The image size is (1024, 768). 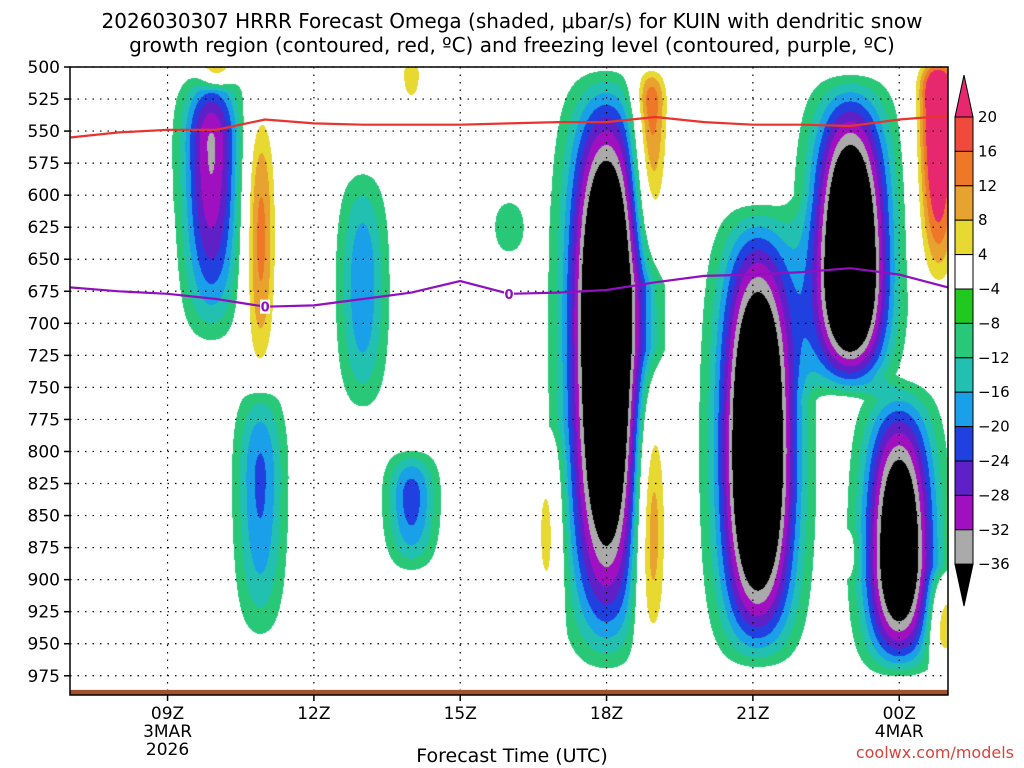 I want to click on x-tick-label: 21Z, so click(x=752, y=714).